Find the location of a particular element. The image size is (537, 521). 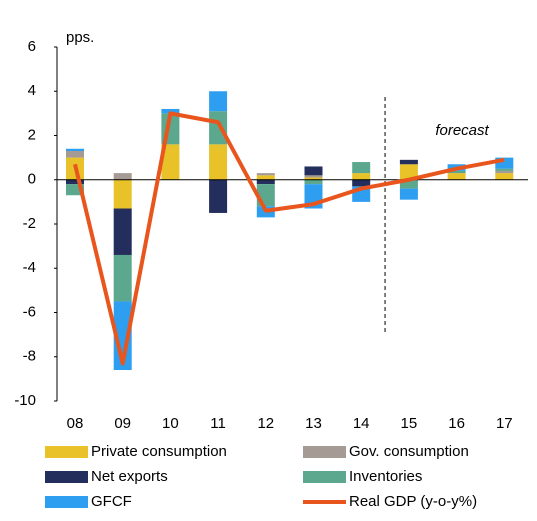

y-axis-label: pps. is located at coordinates (80, 37).